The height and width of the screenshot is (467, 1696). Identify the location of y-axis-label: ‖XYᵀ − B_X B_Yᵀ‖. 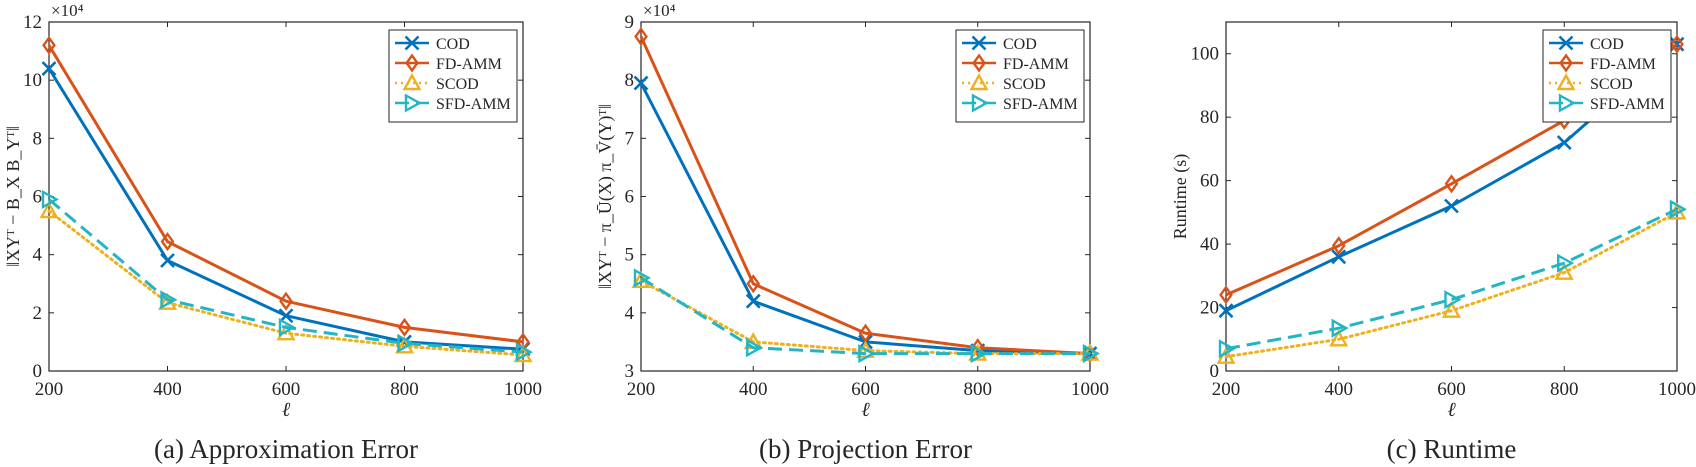
(13, 196).